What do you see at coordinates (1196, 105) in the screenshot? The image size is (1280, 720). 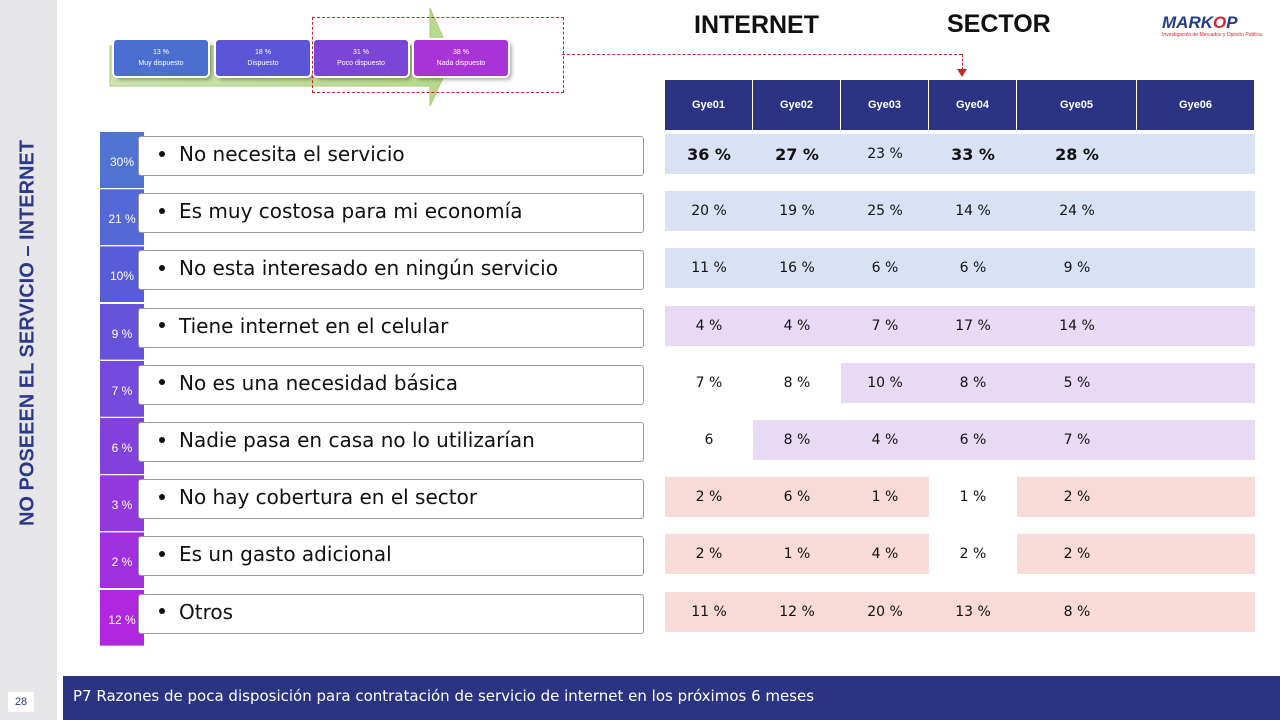 I see `sector-column-header: Gye06` at bounding box center [1196, 105].